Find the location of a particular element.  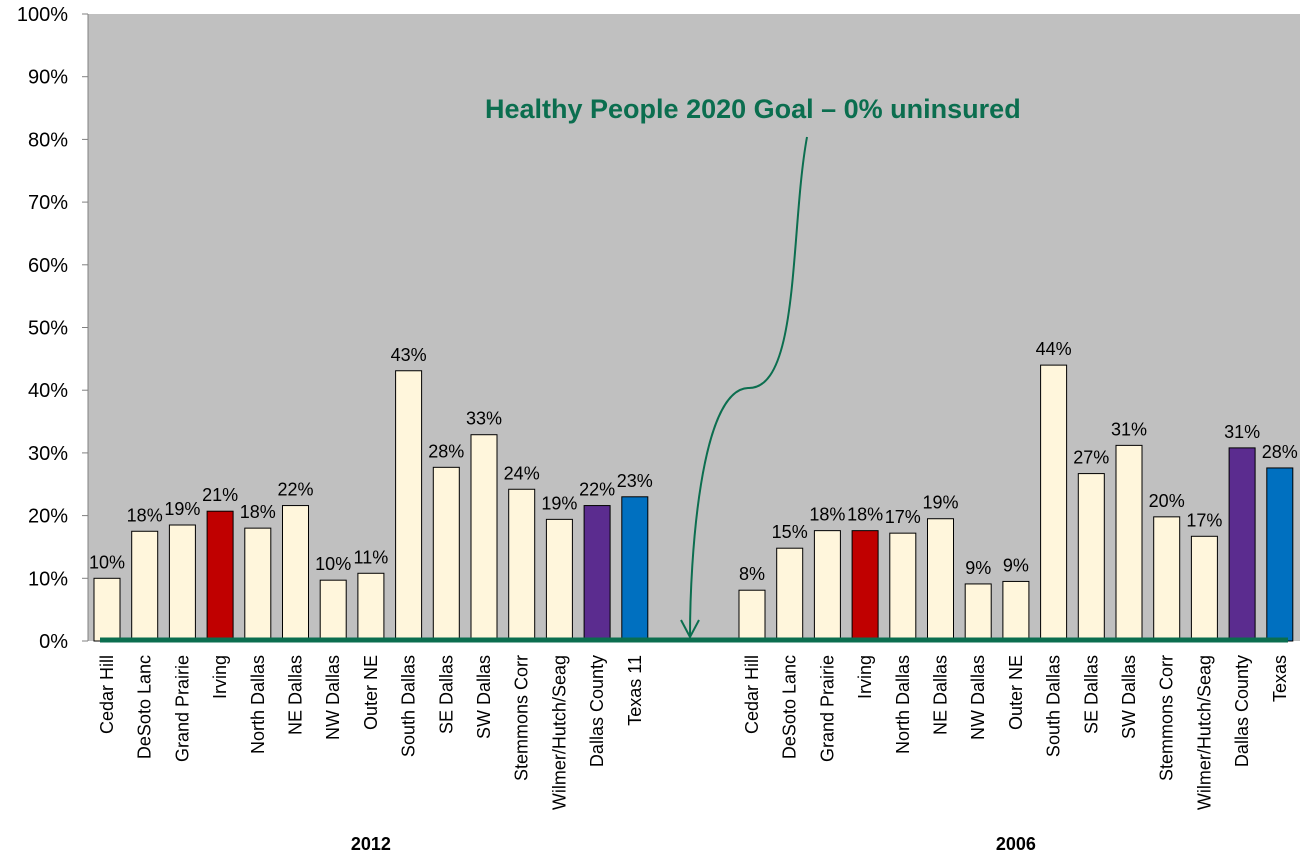

goal-annotation: Healthy People 2020 Goal – 0% uninsured is located at coordinates (753, 109).